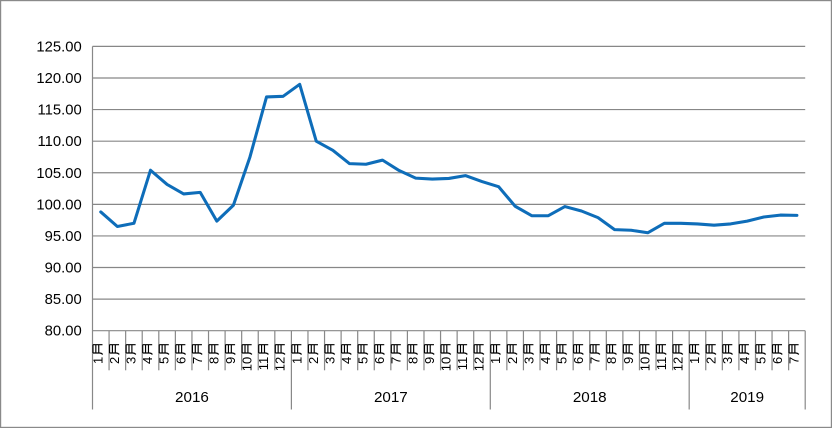 The width and height of the screenshot is (832, 433). What do you see at coordinates (63, 300) in the screenshot?
I see `svg-text: 85.00` at bounding box center [63, 300].